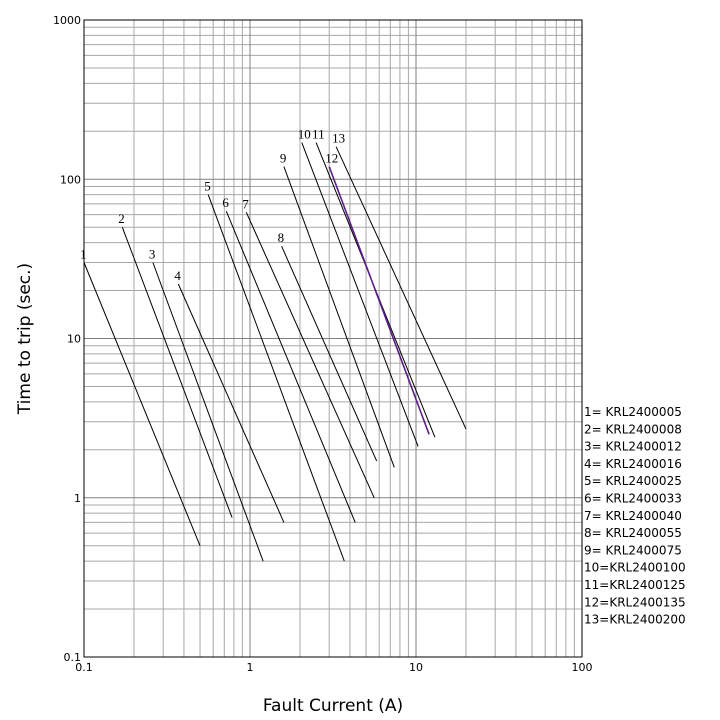 The height and width of the screenshot is (720, 720). Describe the element at coordinates (283, 158) in the screenshot. I see `curve-label-9: 9` at that location.